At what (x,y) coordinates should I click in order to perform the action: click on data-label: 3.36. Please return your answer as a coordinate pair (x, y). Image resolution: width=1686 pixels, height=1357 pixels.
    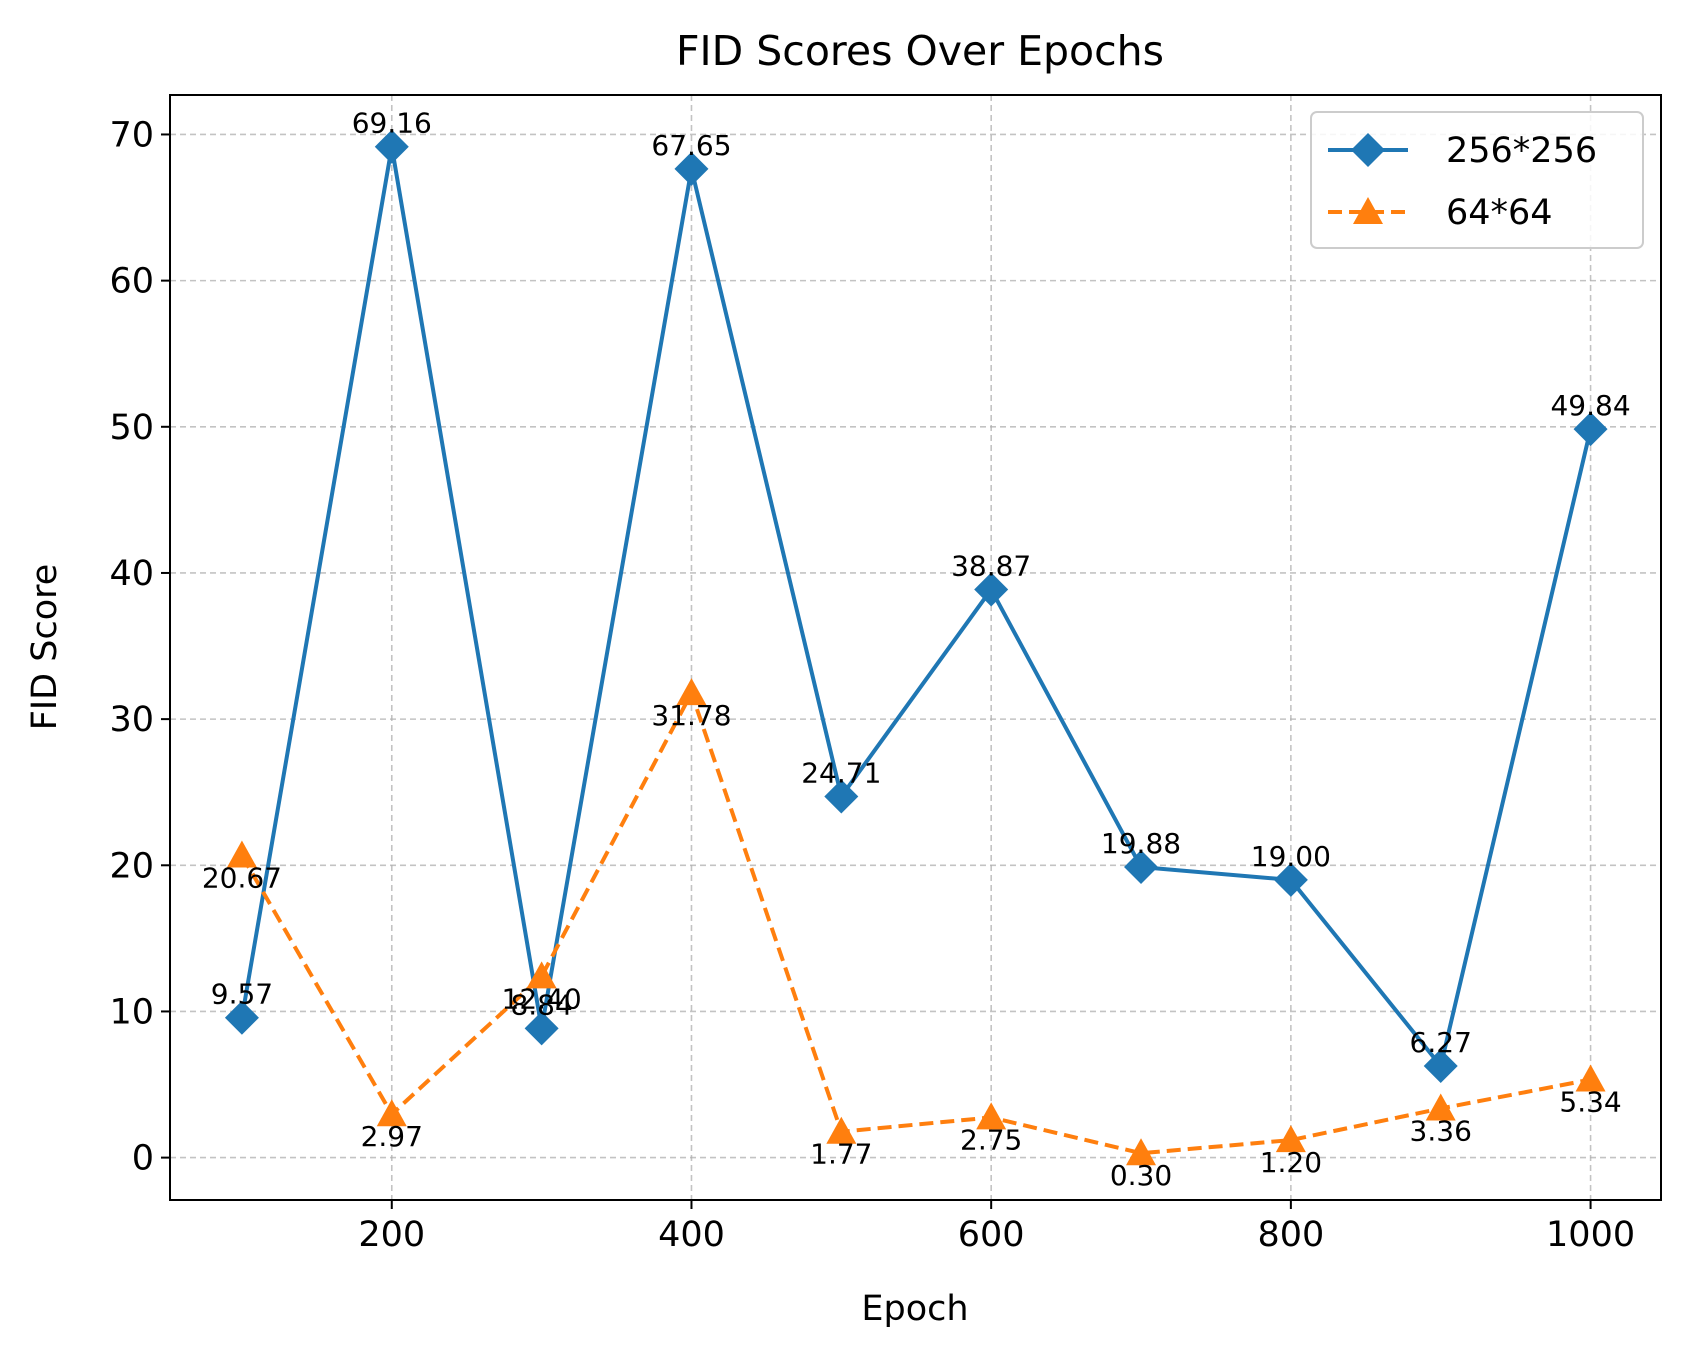
    Looking at the image, I should click on (1441, 1131).